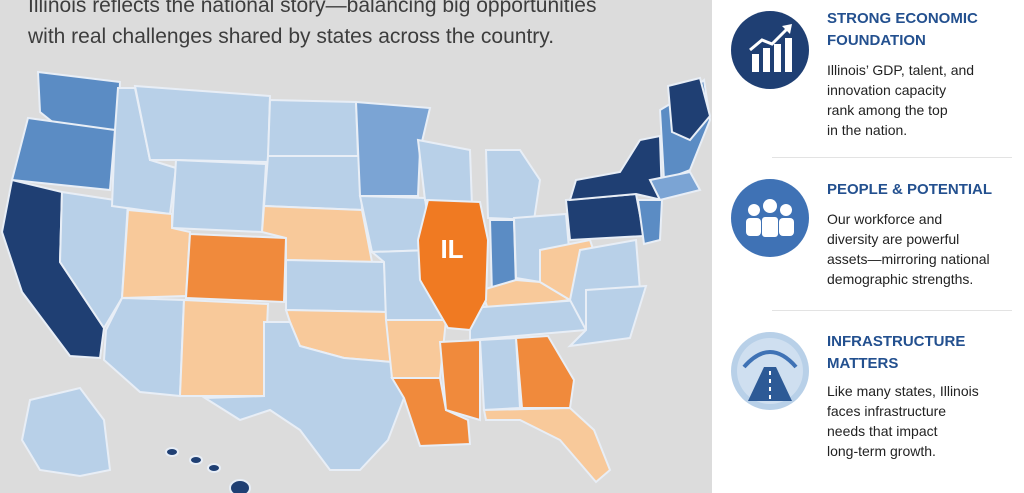 The width and height of the screenshot is (1024, 493). What do you see at coordinates (903, 391) in the screenshot?
I see `card-text: Like many states, Illinois` at bounding box center [903, 391].